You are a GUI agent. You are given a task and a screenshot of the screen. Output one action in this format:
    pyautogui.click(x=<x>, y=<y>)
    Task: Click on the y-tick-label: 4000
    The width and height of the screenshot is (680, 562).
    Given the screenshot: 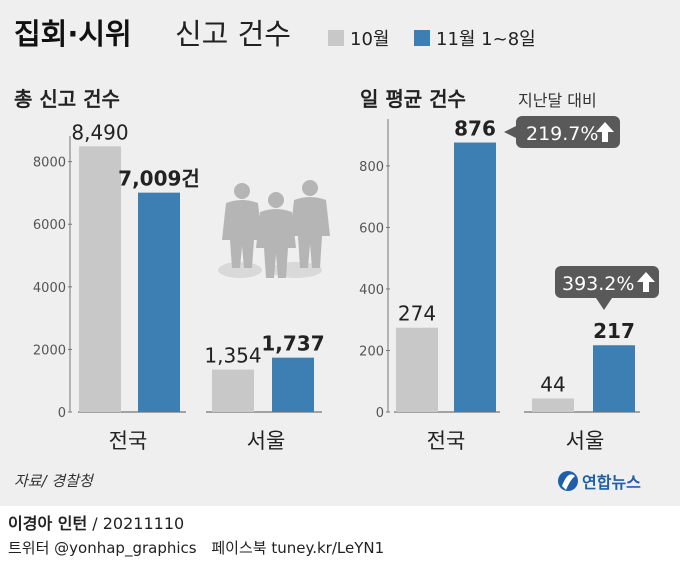 What is the action you would take?
    pyautogui.click(x=49, y=288)
    